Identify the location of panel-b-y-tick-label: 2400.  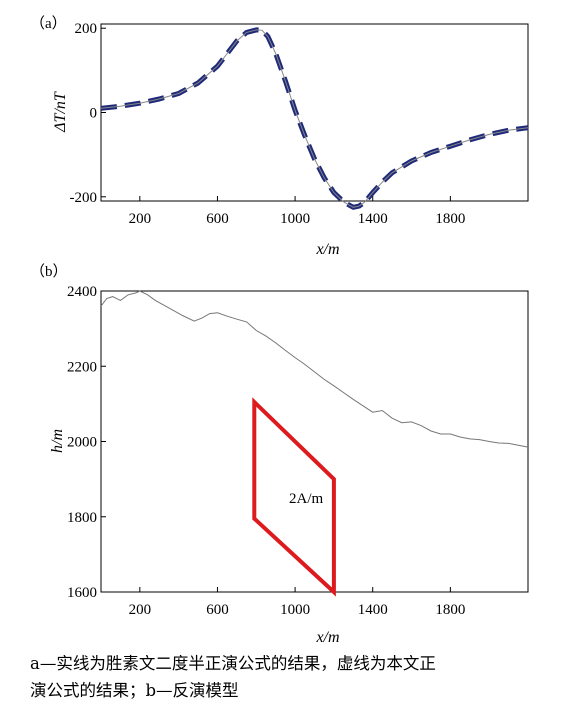
(82, 292).